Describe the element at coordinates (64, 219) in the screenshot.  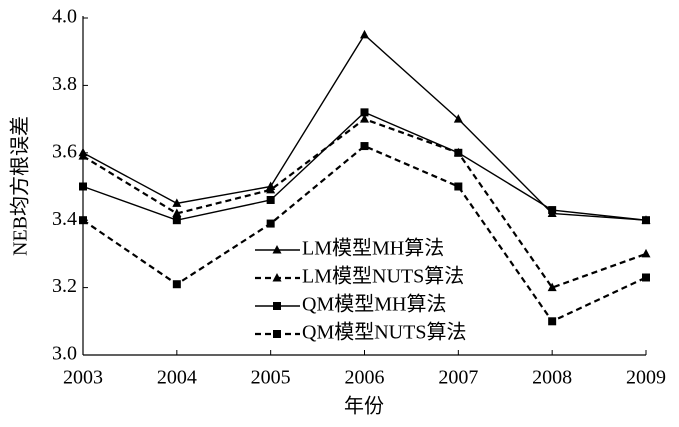
I see `y-tick-label: 3.4` at that location.